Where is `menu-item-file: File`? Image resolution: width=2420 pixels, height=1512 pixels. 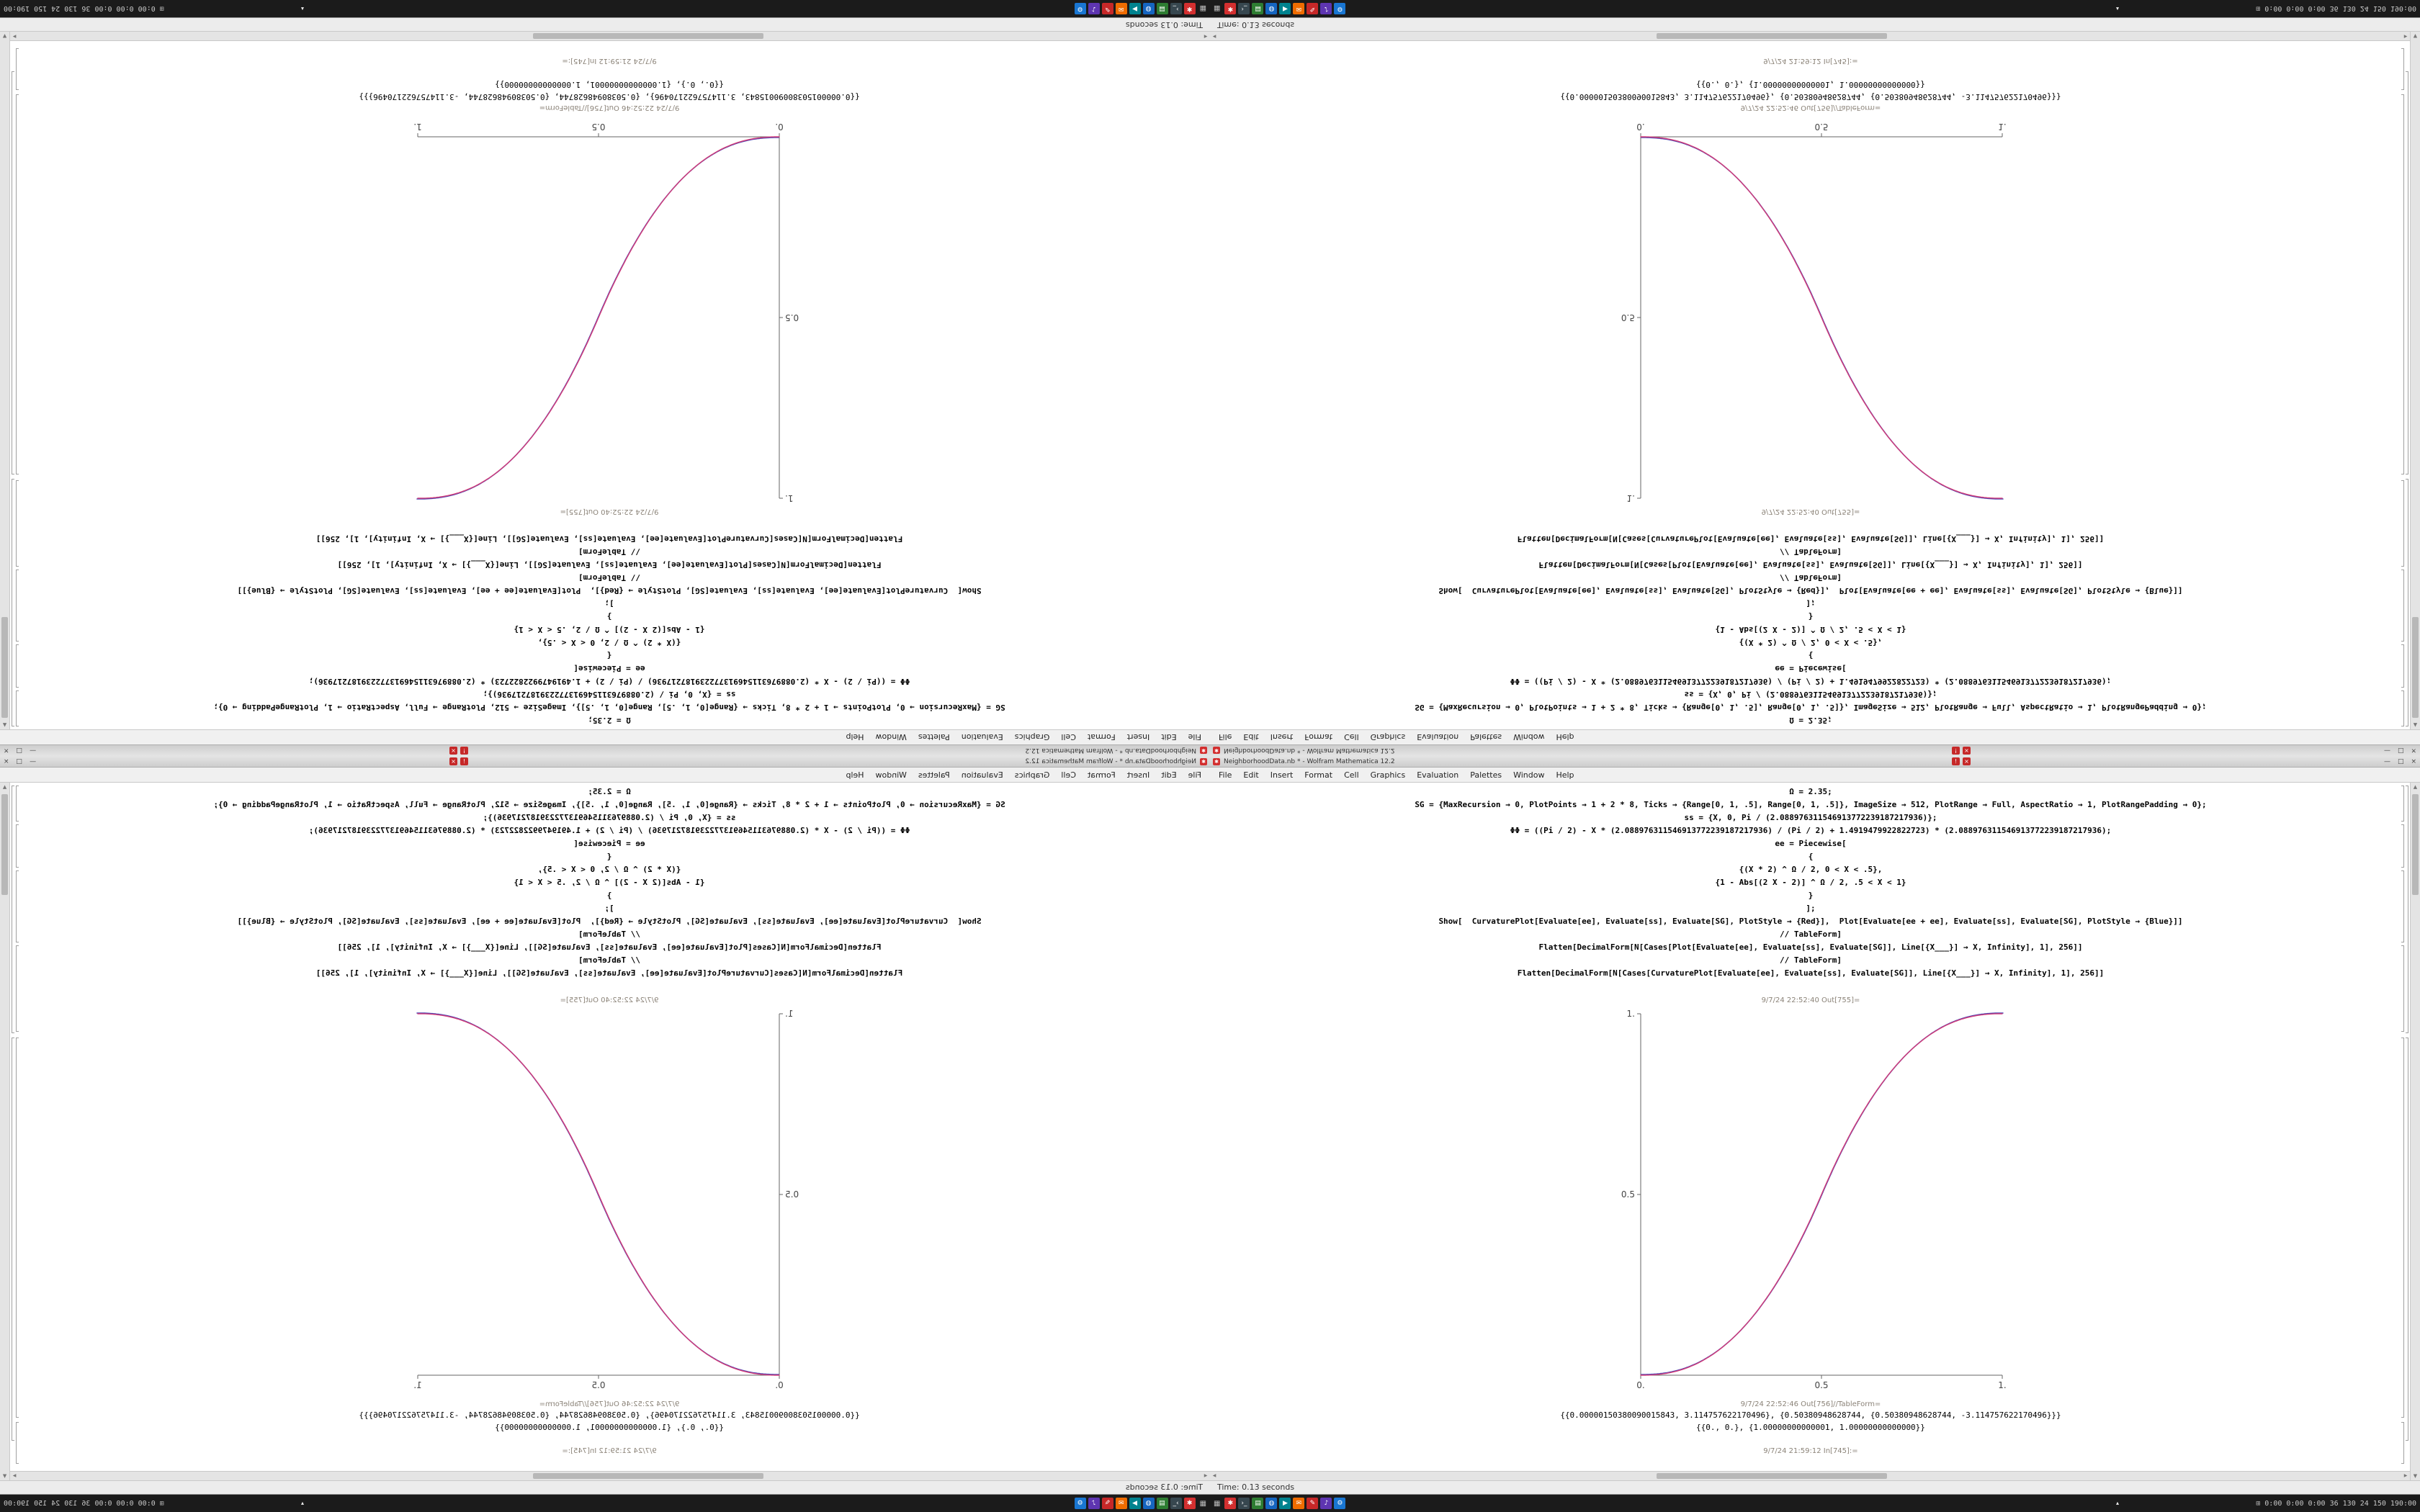
menu-item-file: File is located at coordinates (1225, 737).